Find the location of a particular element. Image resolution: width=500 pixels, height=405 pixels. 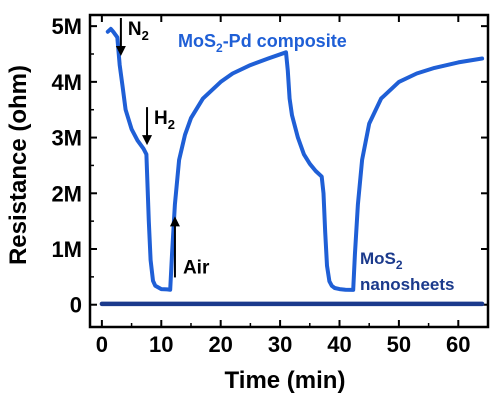

series-label-mos2-nanosheets-line2: nanosheets is located at coordinates (407, 284).